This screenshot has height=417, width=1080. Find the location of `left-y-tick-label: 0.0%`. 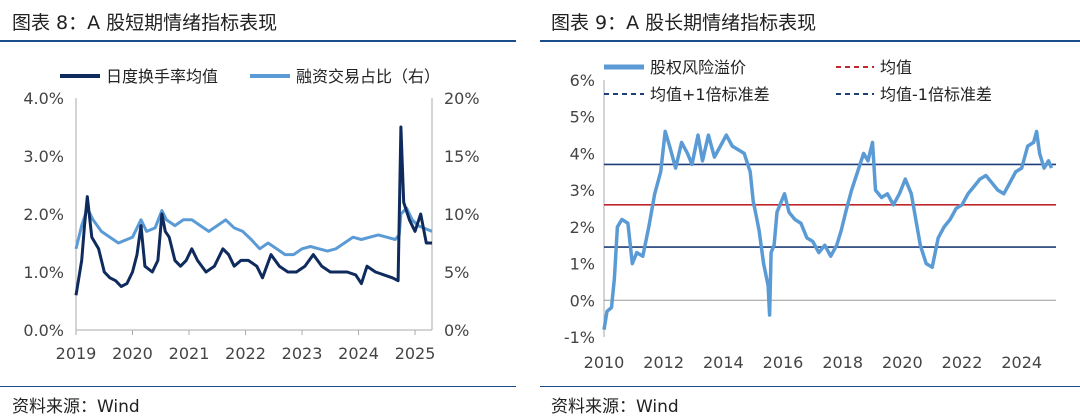

left-y-tick-label: 0.0% is located at coordinates (43, 330).